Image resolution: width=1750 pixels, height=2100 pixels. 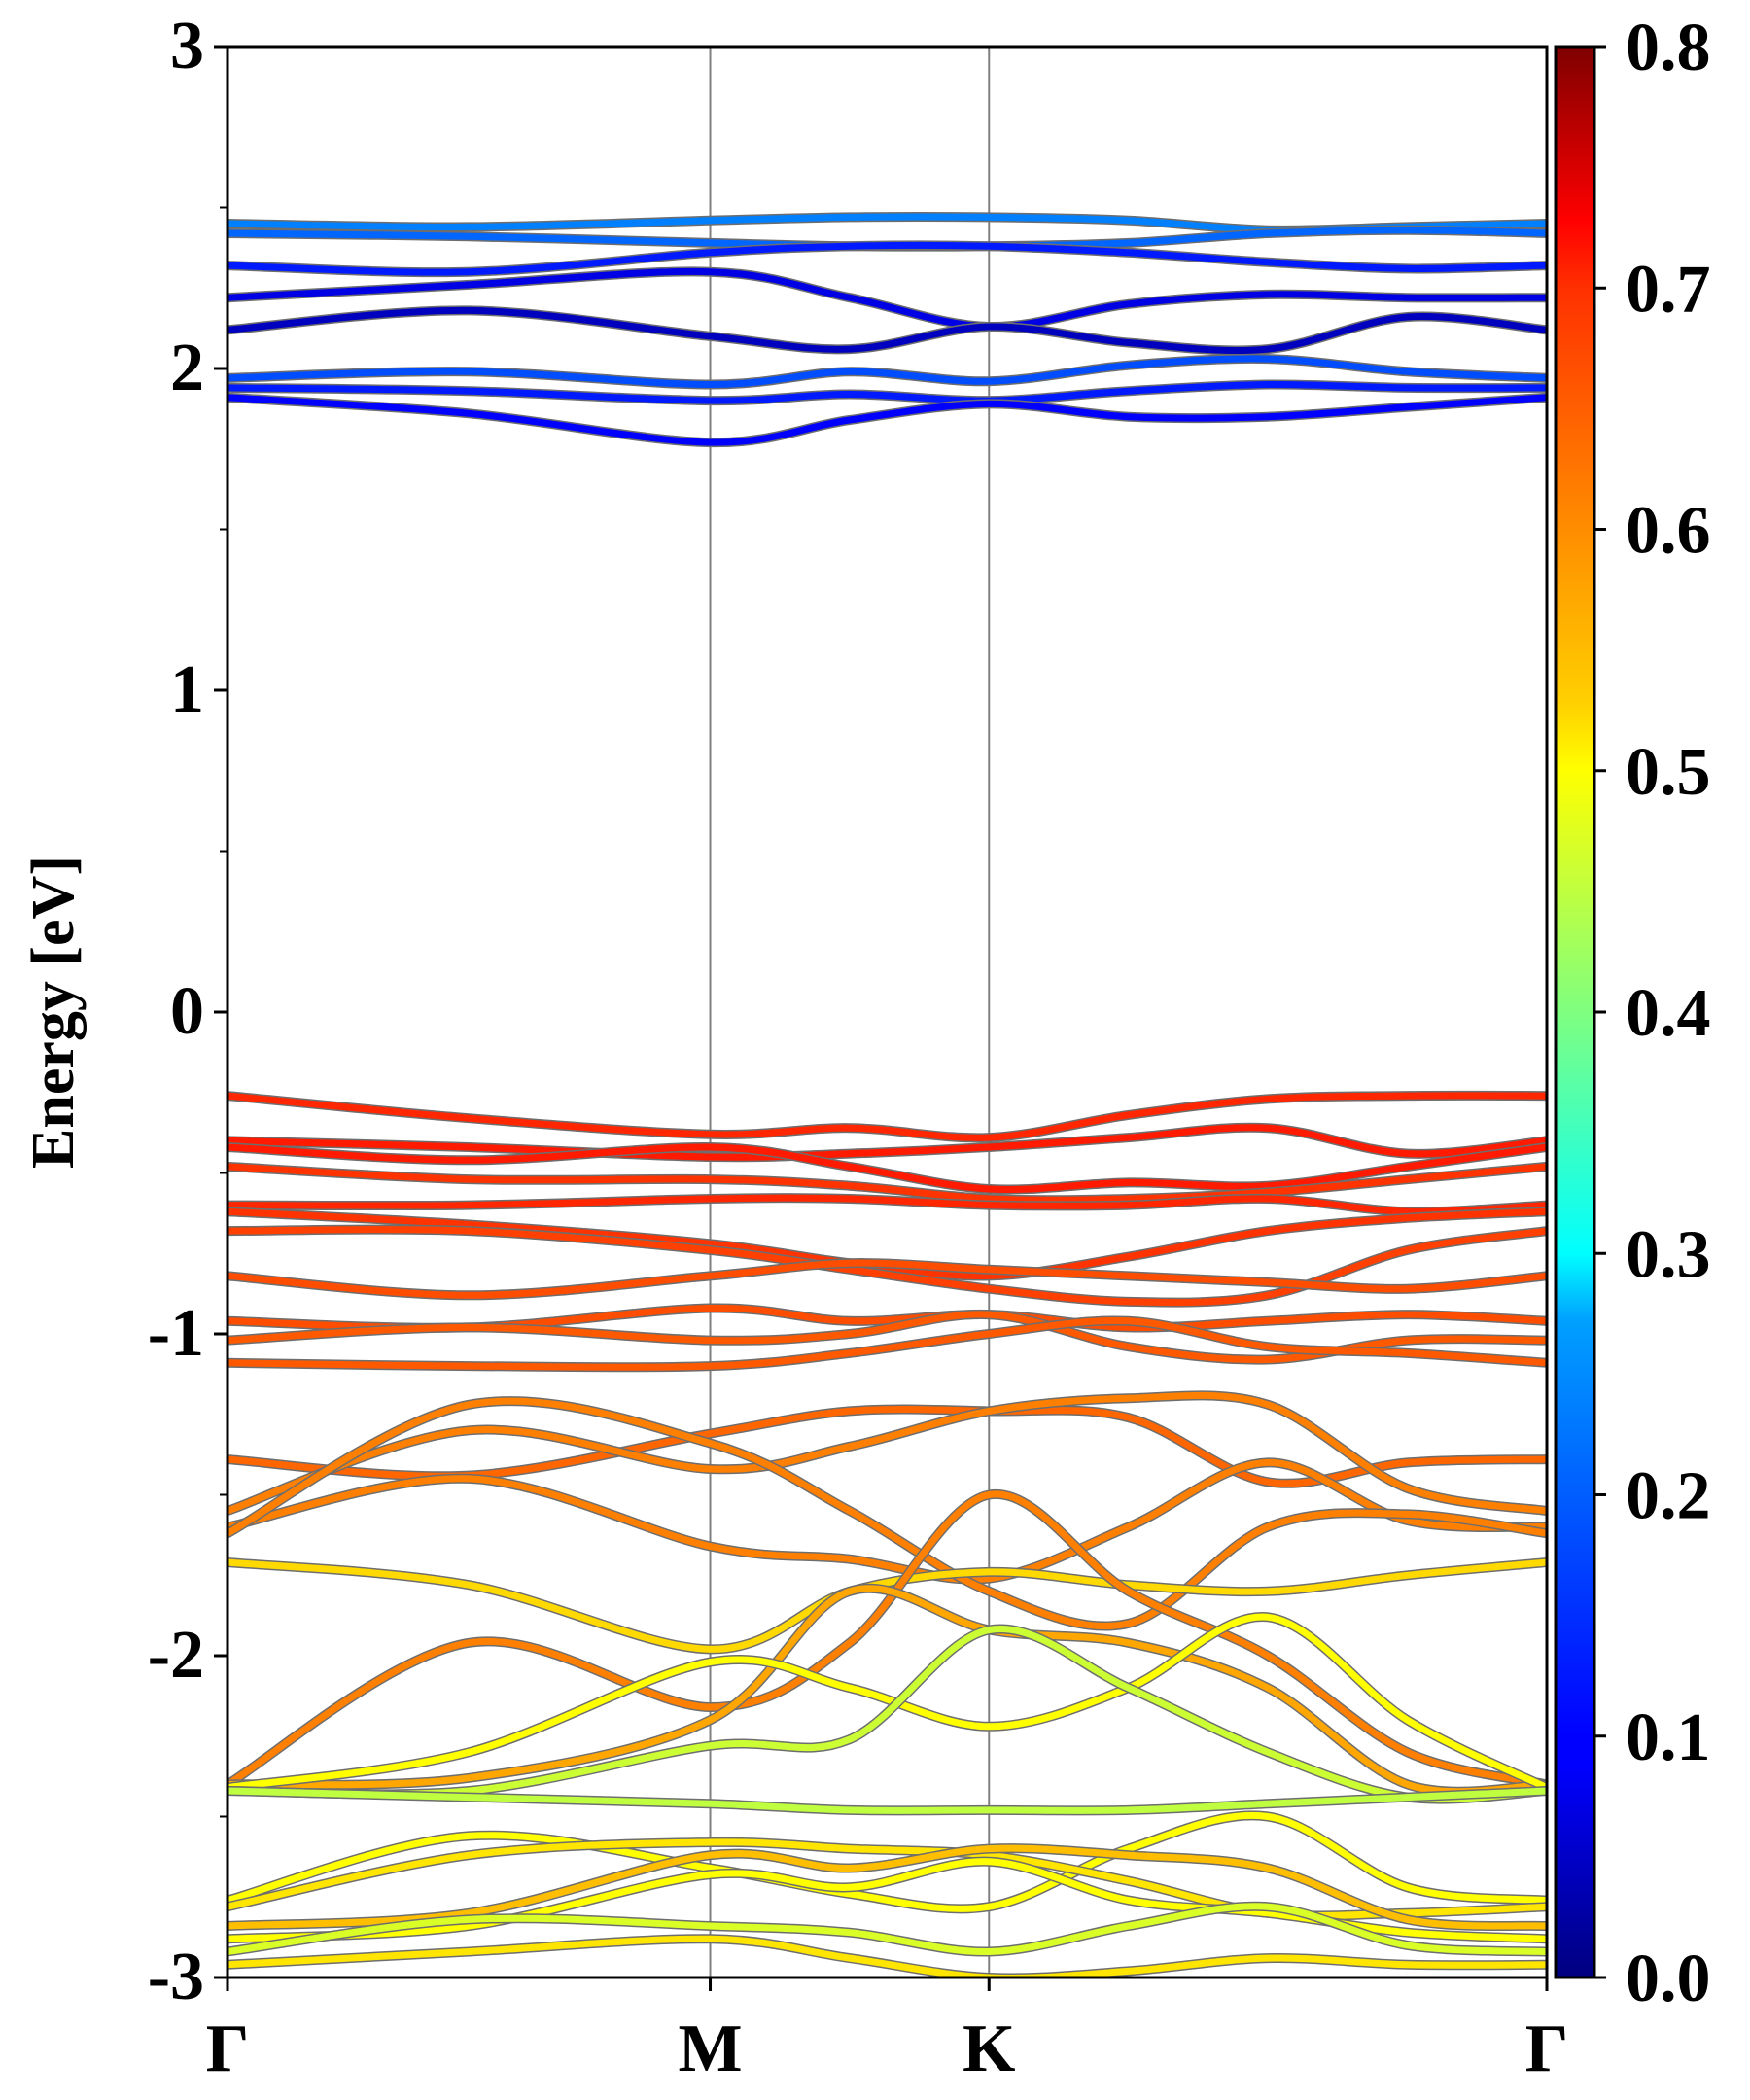 I want to click on y-axis-label: Energy [eV], so click(x=53, y=1012).